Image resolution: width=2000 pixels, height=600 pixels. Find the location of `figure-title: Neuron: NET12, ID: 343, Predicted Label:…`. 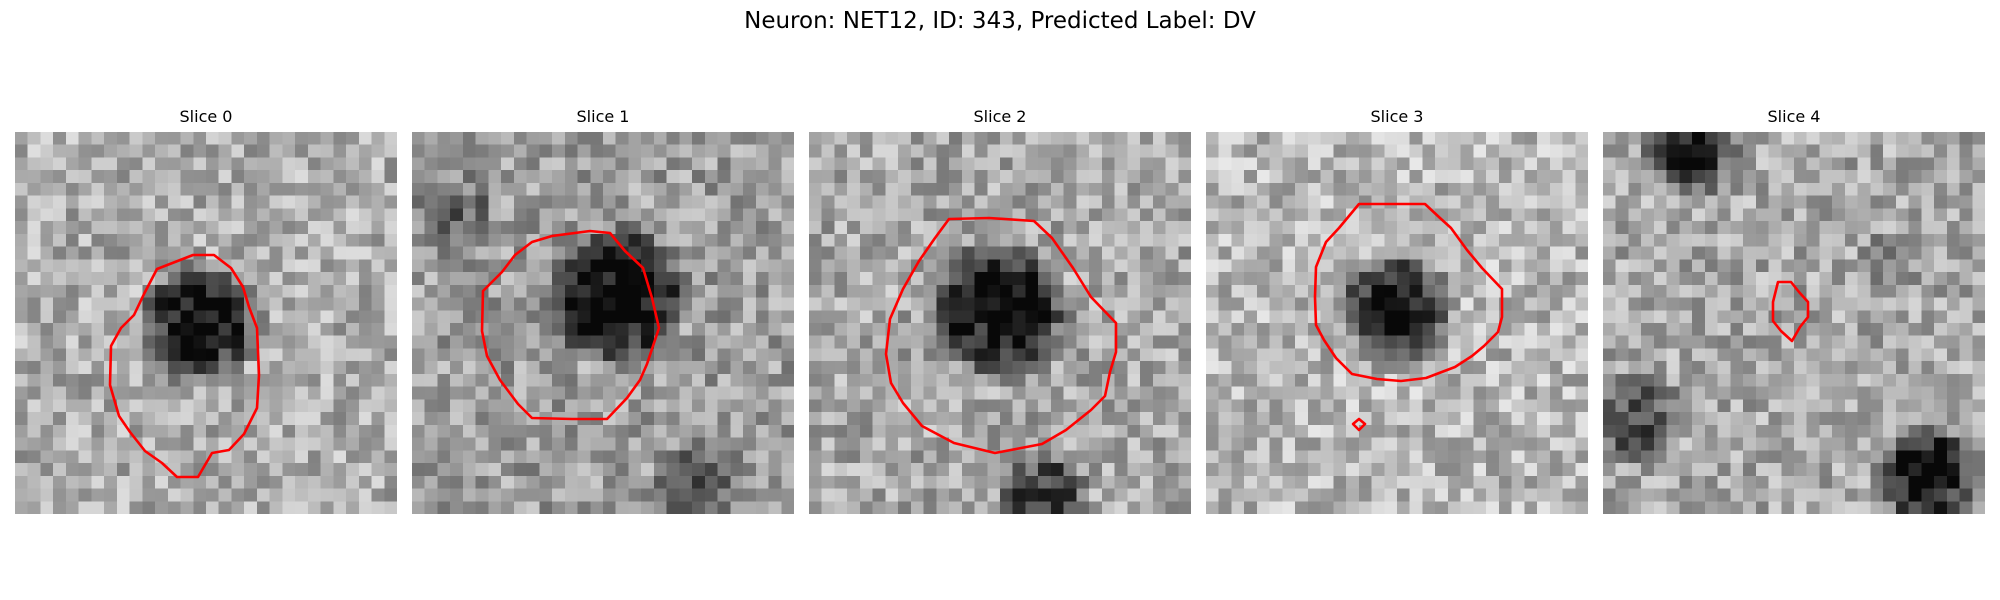

figure-title: Neuron: NET12, ID: 343, Predicted Label:… is located at coordinates (1000, 21).